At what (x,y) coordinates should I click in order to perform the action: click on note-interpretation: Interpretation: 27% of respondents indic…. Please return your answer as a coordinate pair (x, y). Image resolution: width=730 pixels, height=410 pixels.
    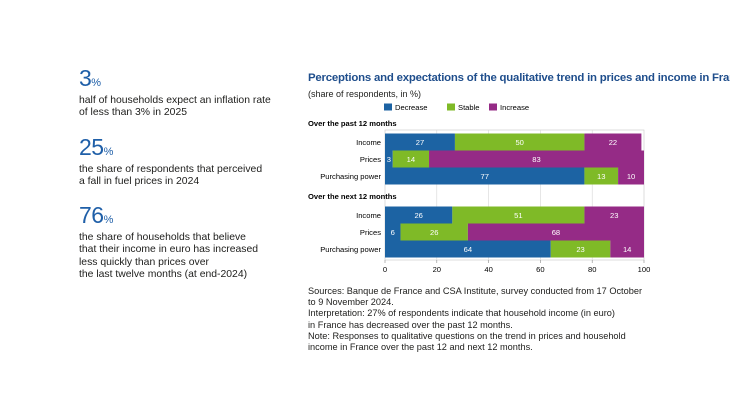
    Looking at the image, I should click on (461, 319).